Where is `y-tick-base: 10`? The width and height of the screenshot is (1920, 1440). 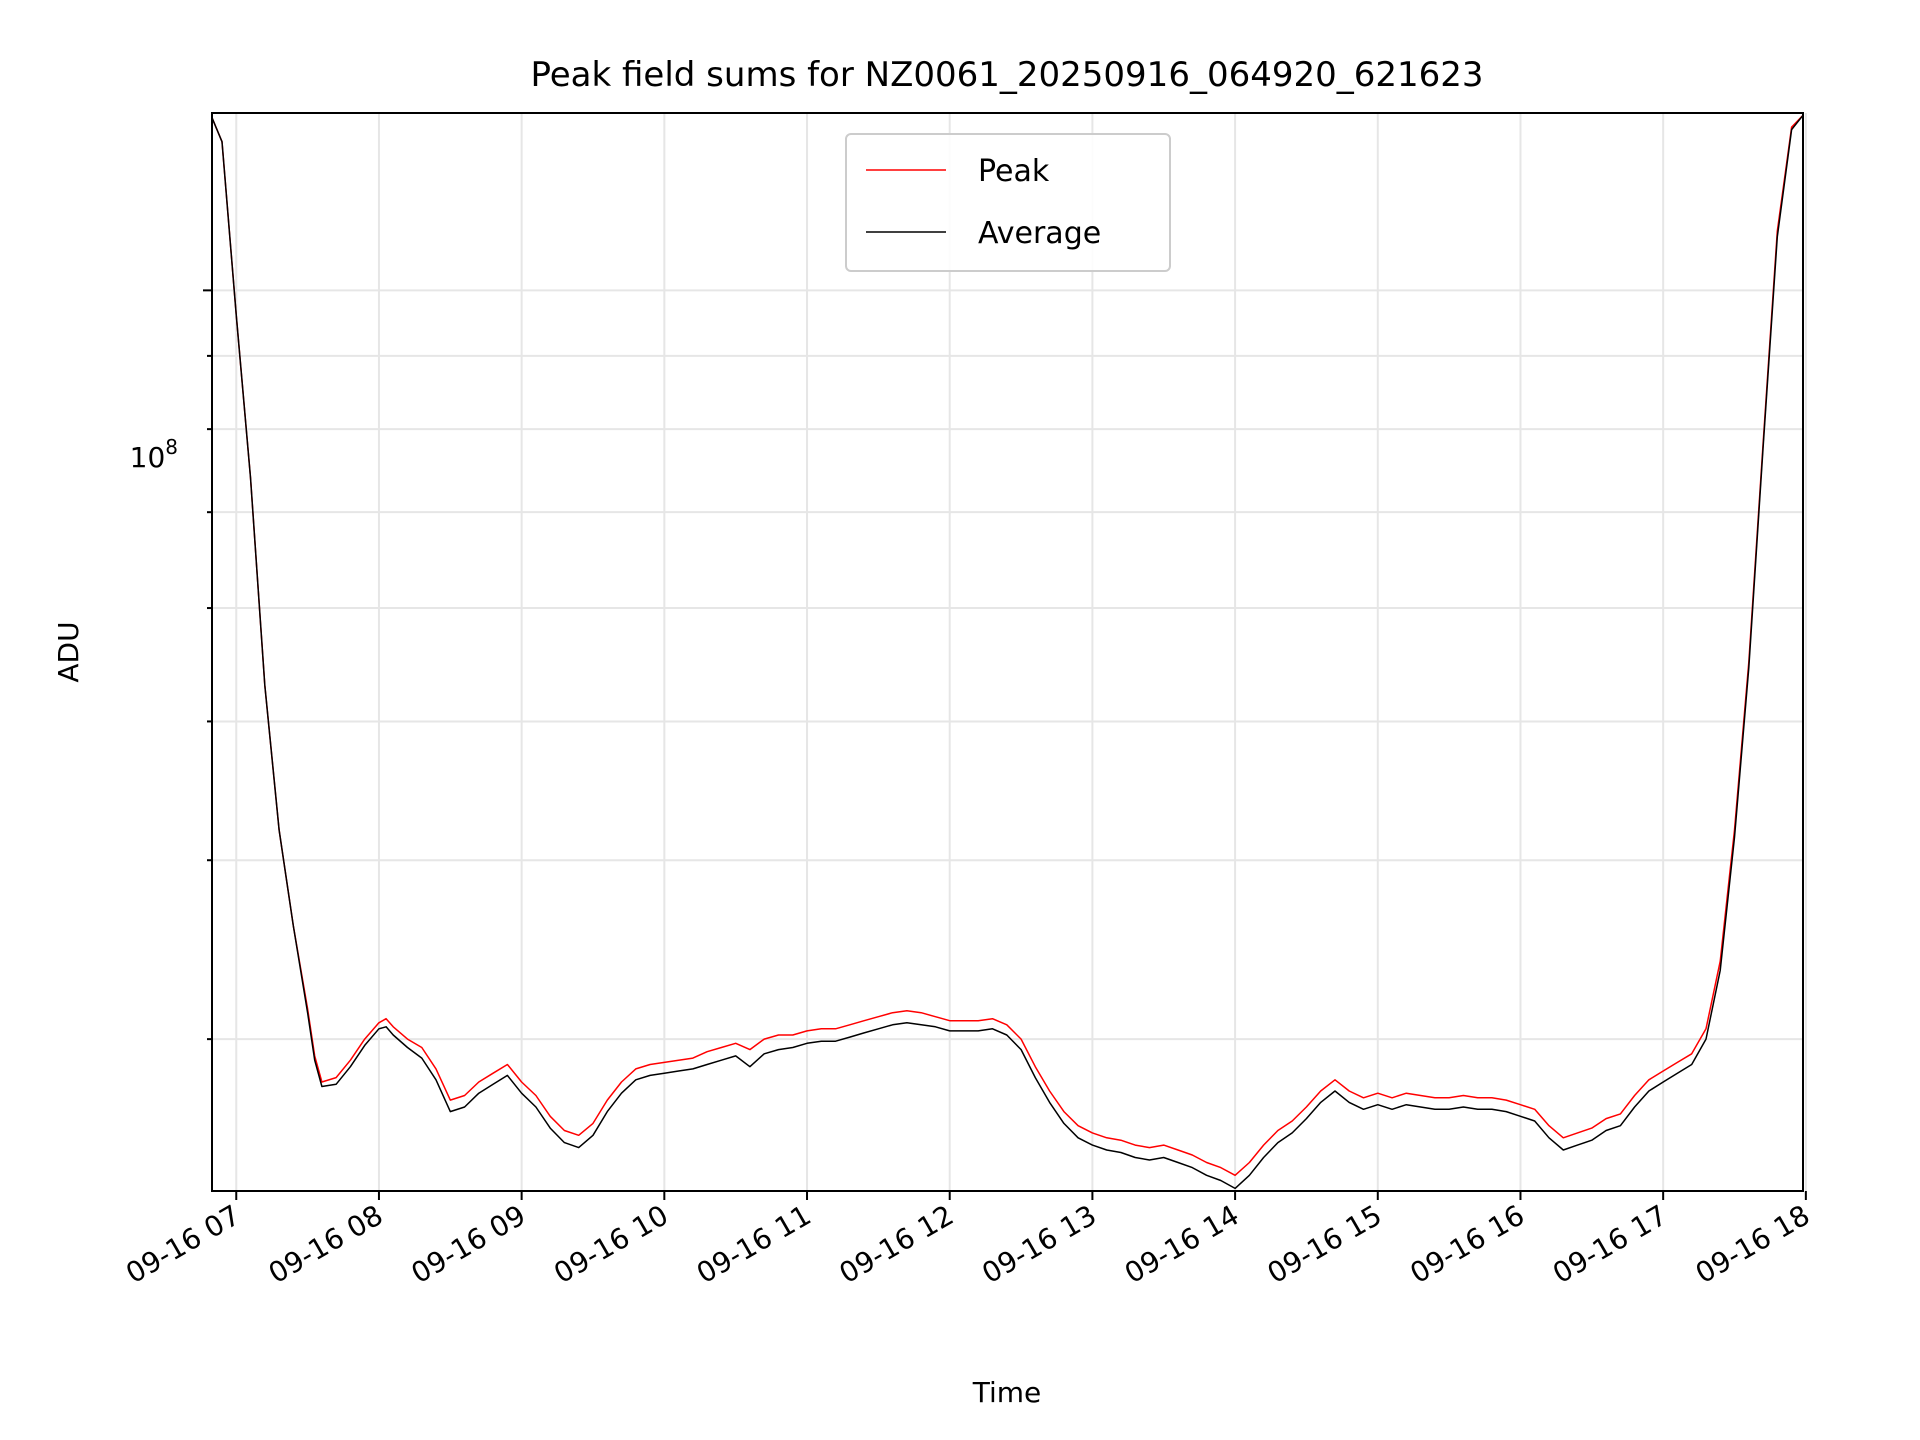
y-tick-base: 10 is located at coordinates (148, 457).